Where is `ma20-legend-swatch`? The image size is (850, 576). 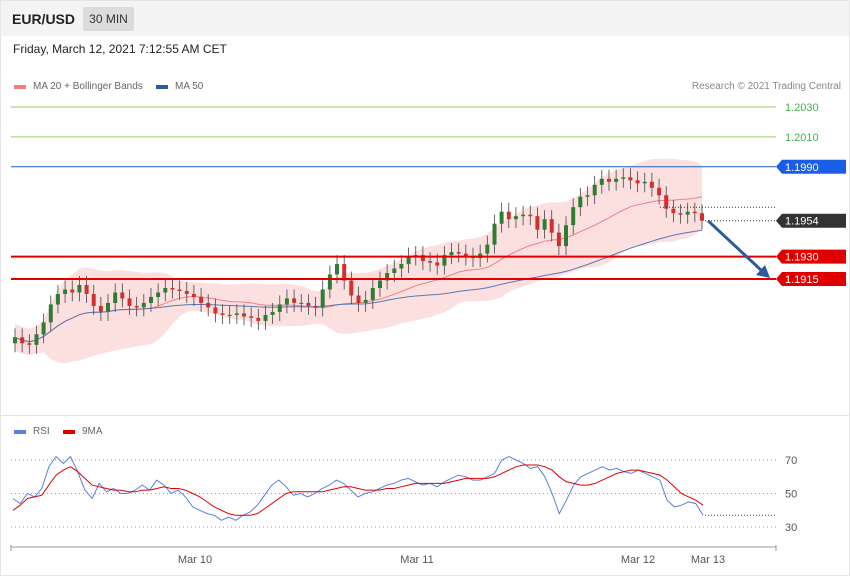
ma20-legend-swatch is located at coordinates (20, 87).